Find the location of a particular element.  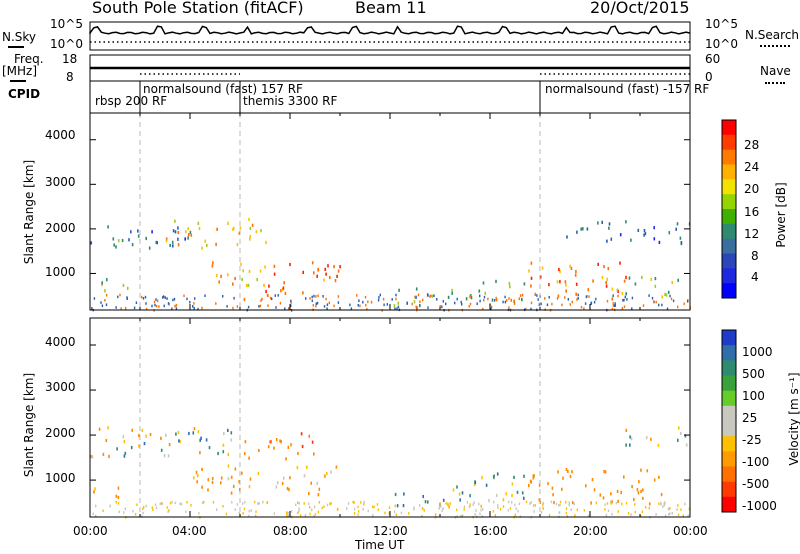

nsearch-tick-low: 10^0 is located at coordinates (721, 44).